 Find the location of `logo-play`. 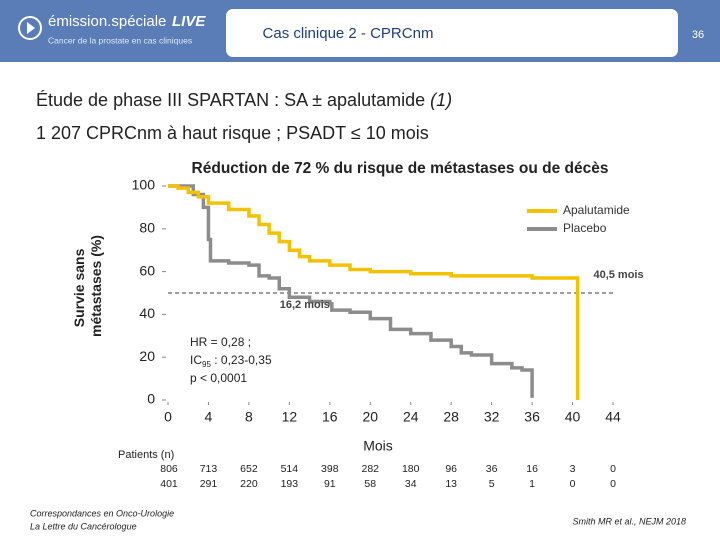

logo-play is located at coordinates (31, 28).